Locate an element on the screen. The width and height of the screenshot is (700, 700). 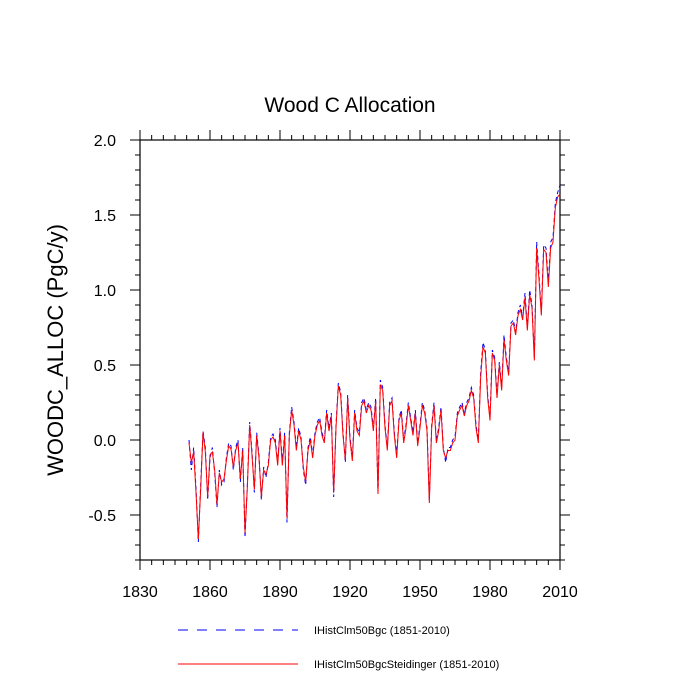
x-tick-label: 1980 is located at coordinates (490, 592).